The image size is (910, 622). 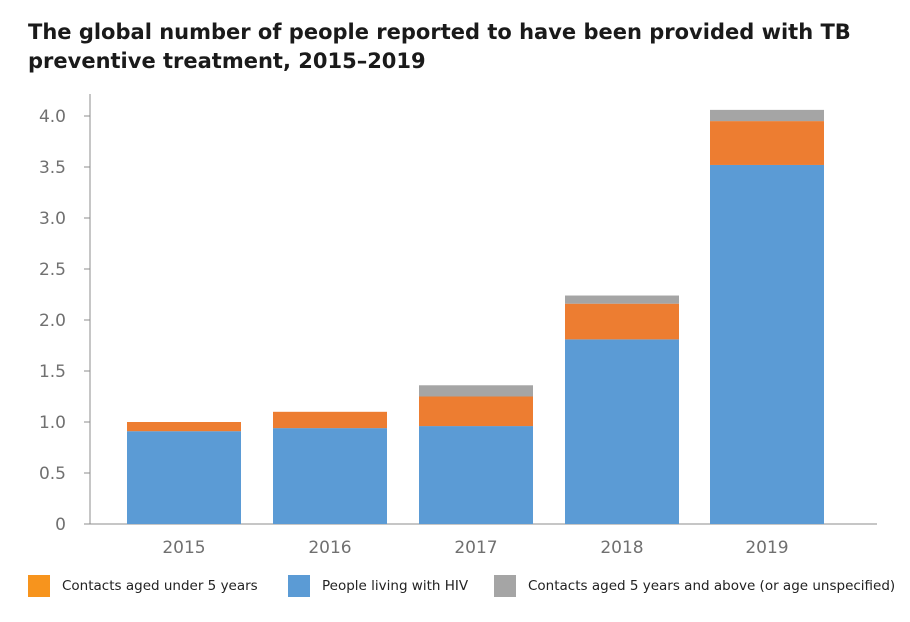 What do you see at coordinates (766, 548) in the screenshot?
I see `x-tick-label-2019: 2019` at bounding box center [766, 548].